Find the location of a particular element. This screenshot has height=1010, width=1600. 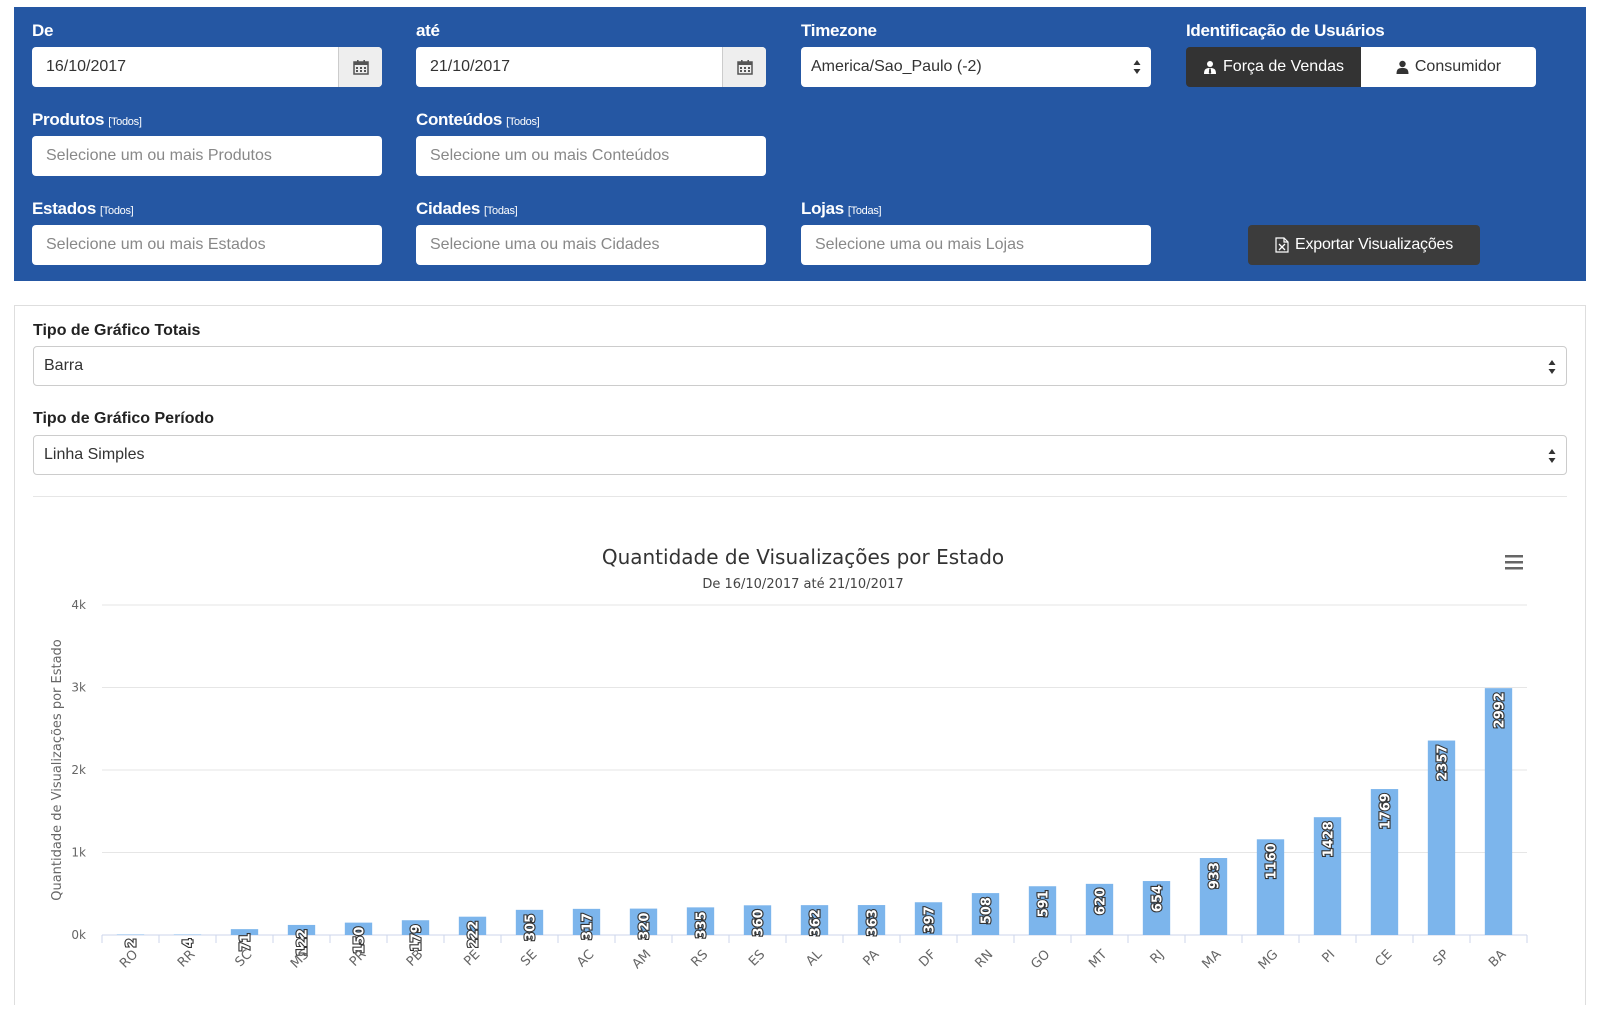

contents-placeholder: Selecione um ou mais Conteúdos is located at coordinates (550, 155).